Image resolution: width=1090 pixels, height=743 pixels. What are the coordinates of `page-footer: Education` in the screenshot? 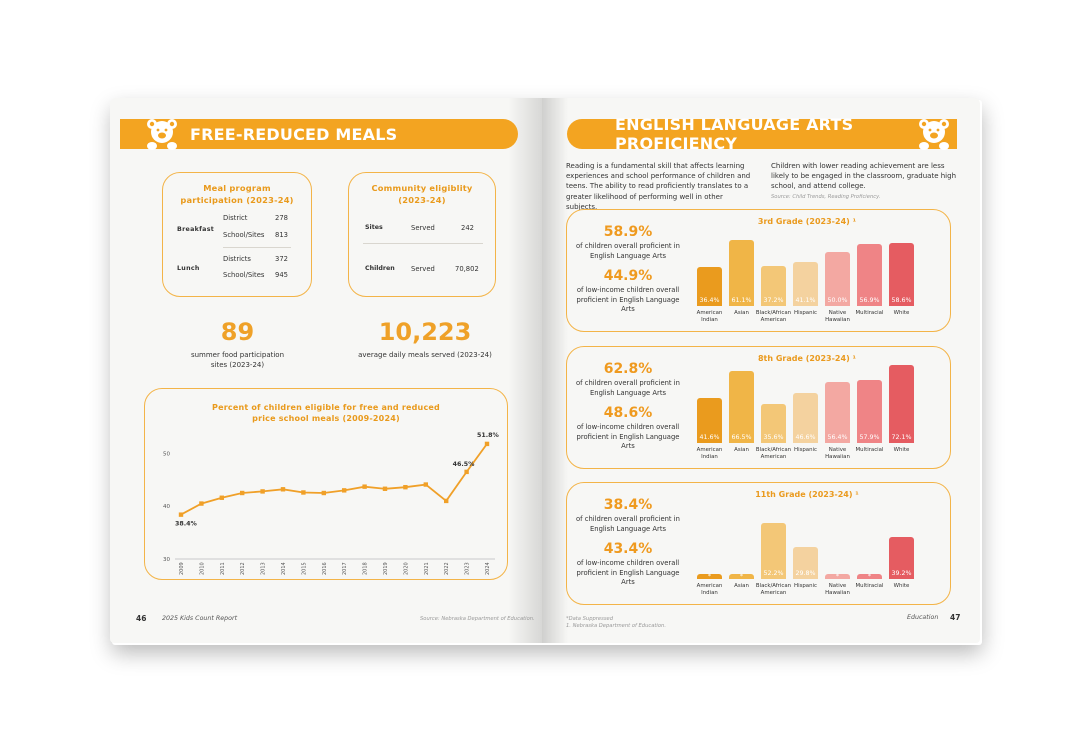 It's located at (923, 617).